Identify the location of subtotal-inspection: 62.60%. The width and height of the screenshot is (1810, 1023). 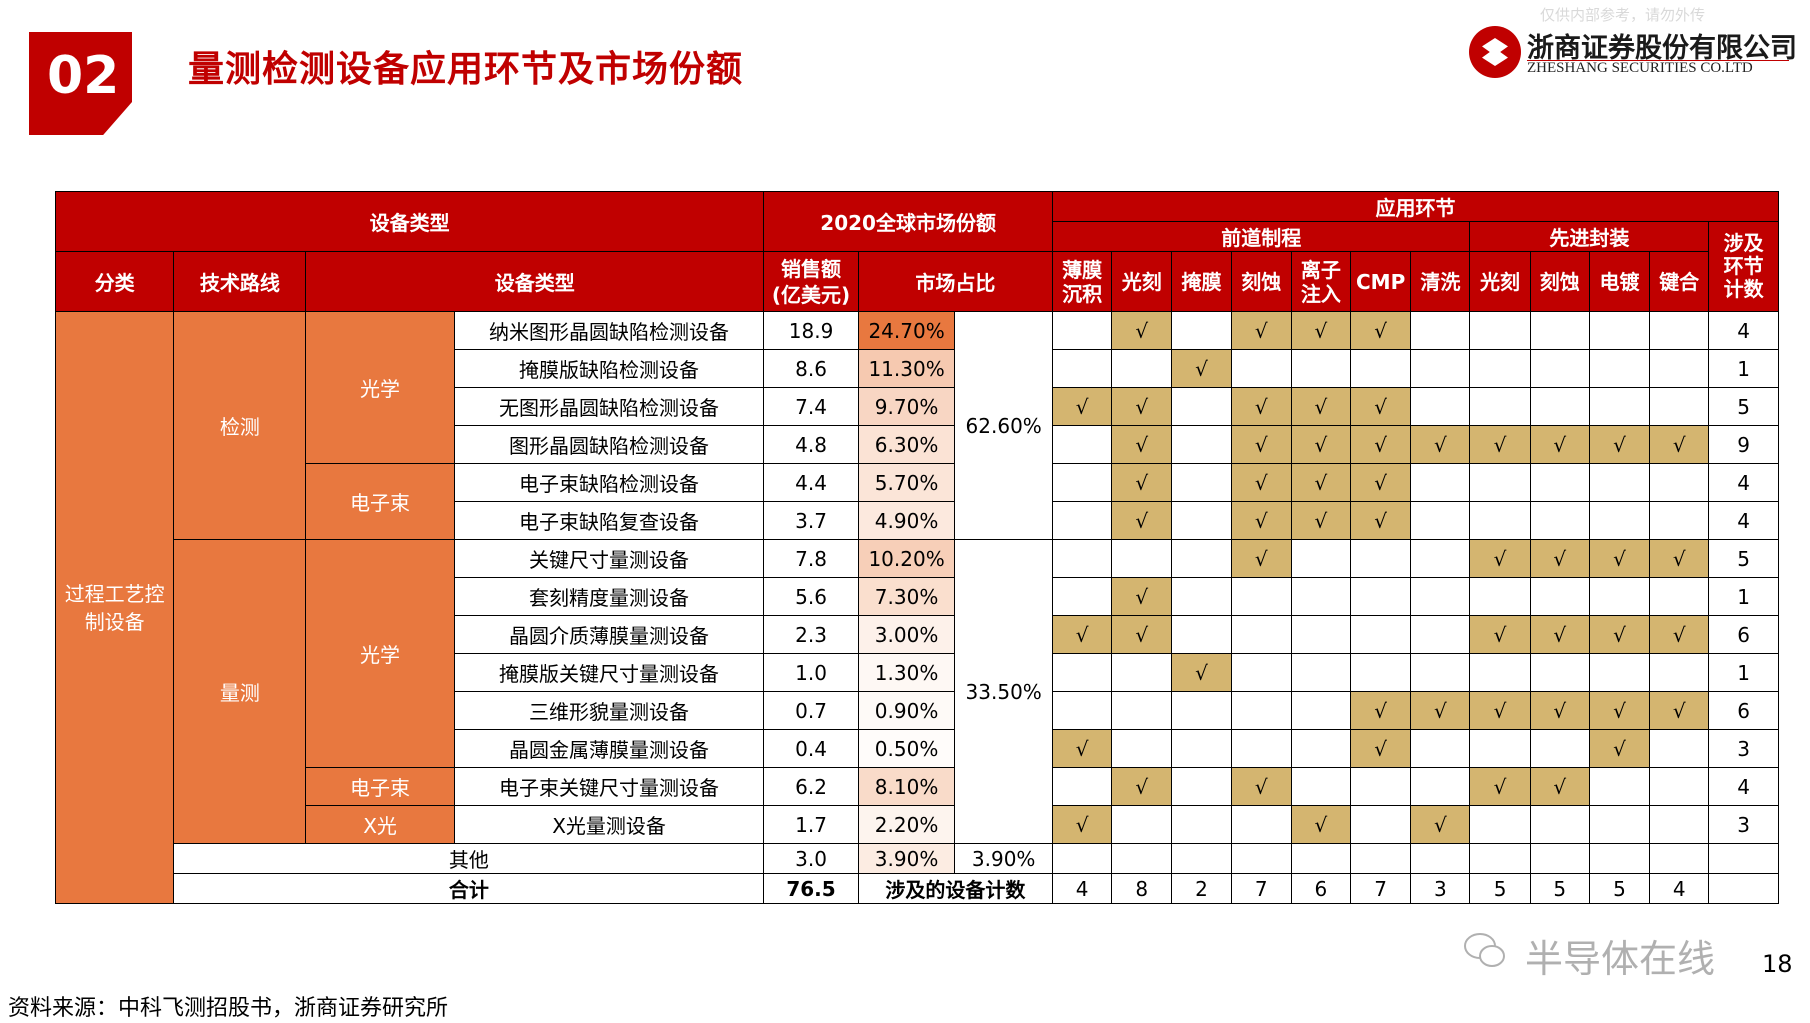
(1003, 425).